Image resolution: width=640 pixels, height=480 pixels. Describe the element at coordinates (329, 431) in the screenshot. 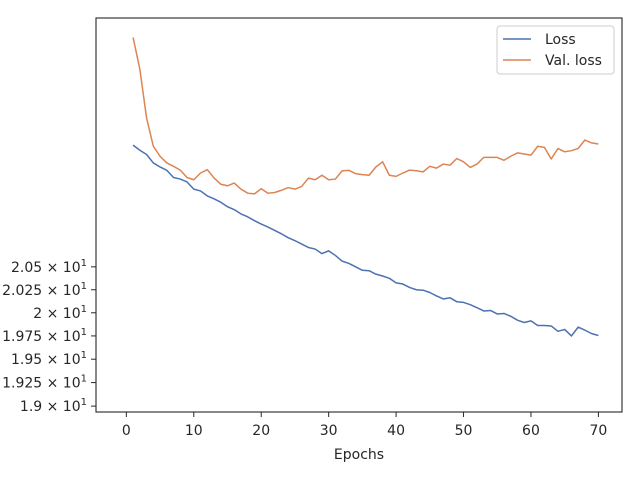

I see `x-tick-label: 30` at that location.